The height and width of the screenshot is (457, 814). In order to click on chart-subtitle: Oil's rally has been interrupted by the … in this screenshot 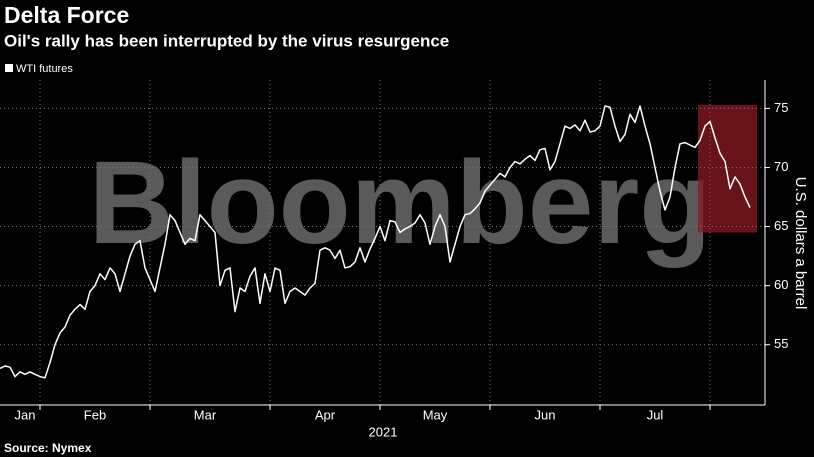, I will do `click(226, 40)`.